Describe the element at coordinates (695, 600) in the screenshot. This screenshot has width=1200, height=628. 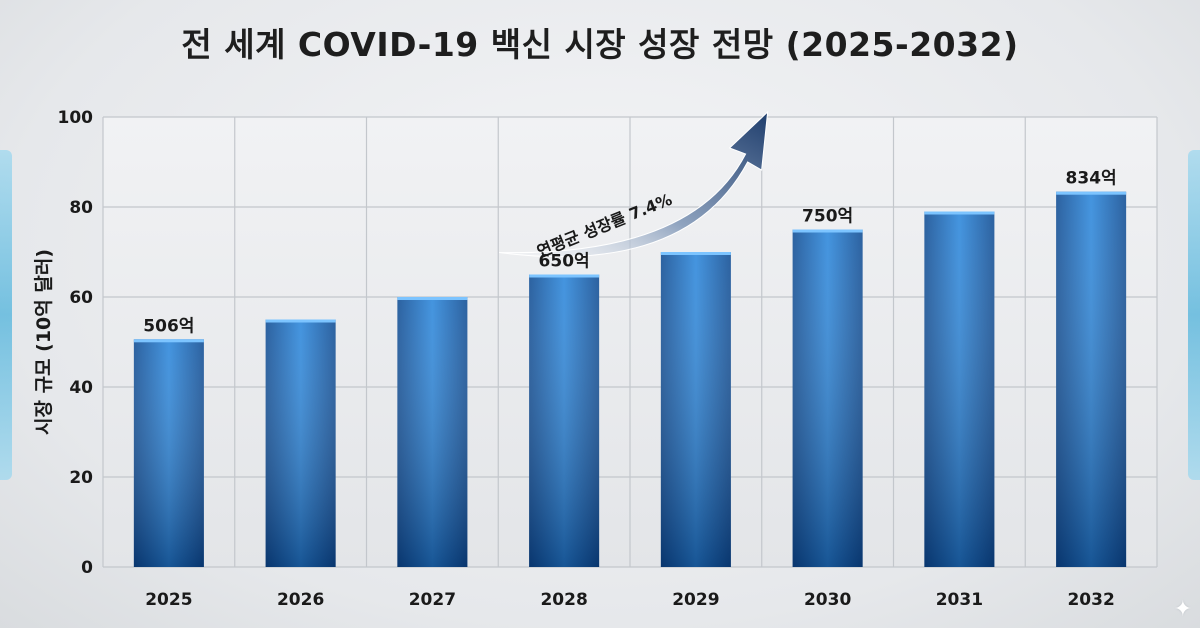
I see `x-tick-label: 2029` at that location.